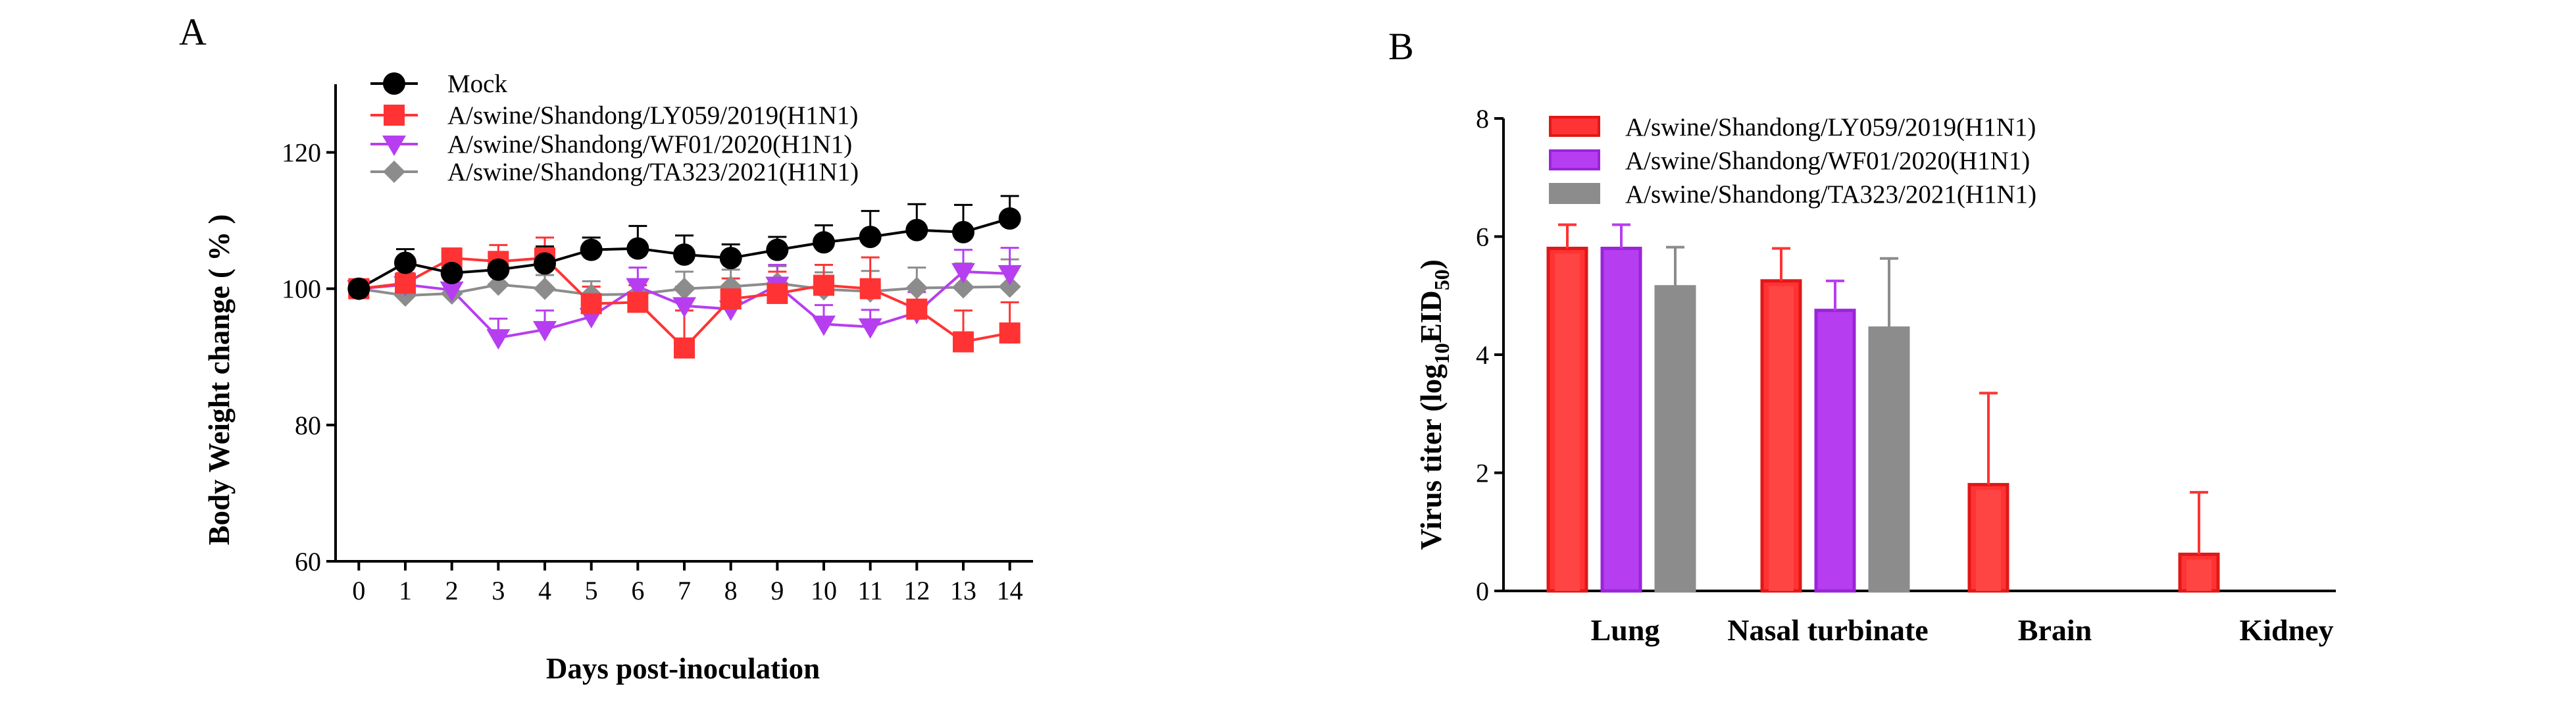 This screenshot has height=712, width=2576. Describe the element at coordinates (2055, 630) in the screenshot. I see `panel-b-category-label: Brain` at that location.